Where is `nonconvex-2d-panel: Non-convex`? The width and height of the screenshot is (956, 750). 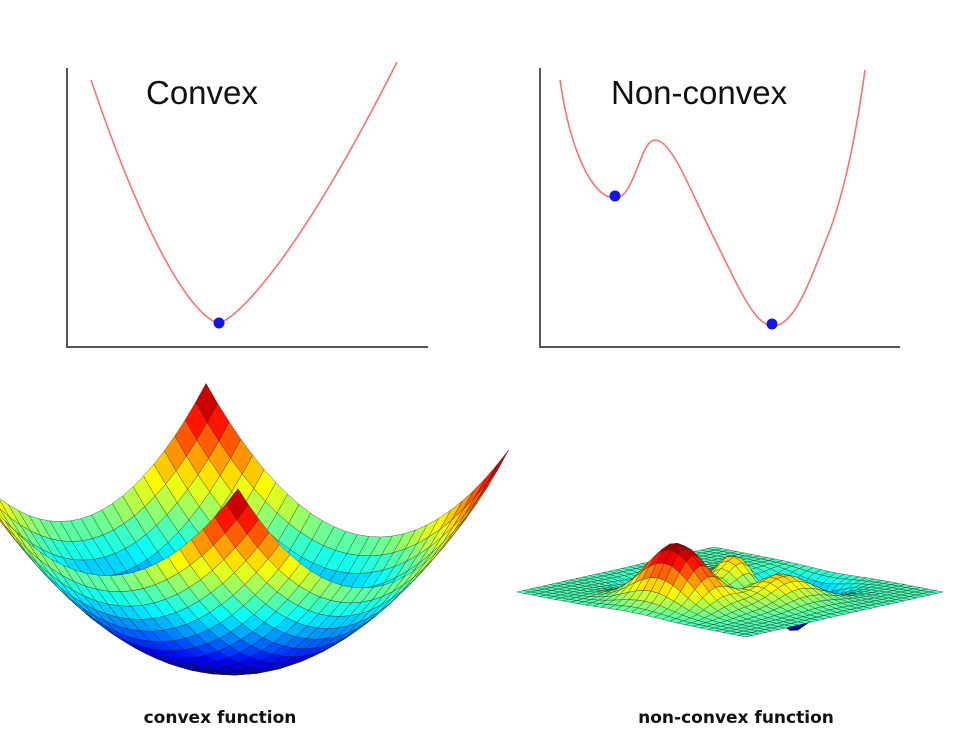
nonconvex-2d-panel: Non-convex is located at coordinates (719, 208).